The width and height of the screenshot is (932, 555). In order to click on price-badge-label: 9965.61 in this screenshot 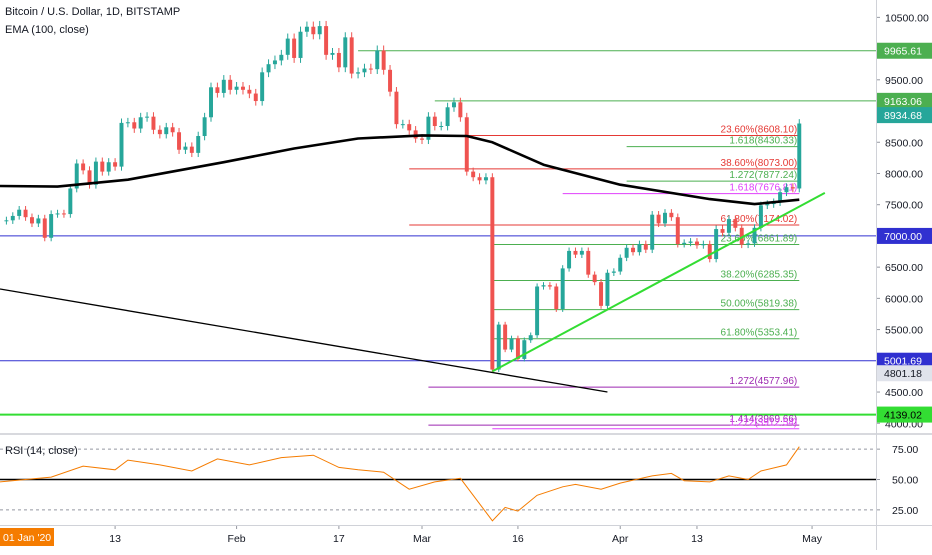, I will do `click(903, 52)`.